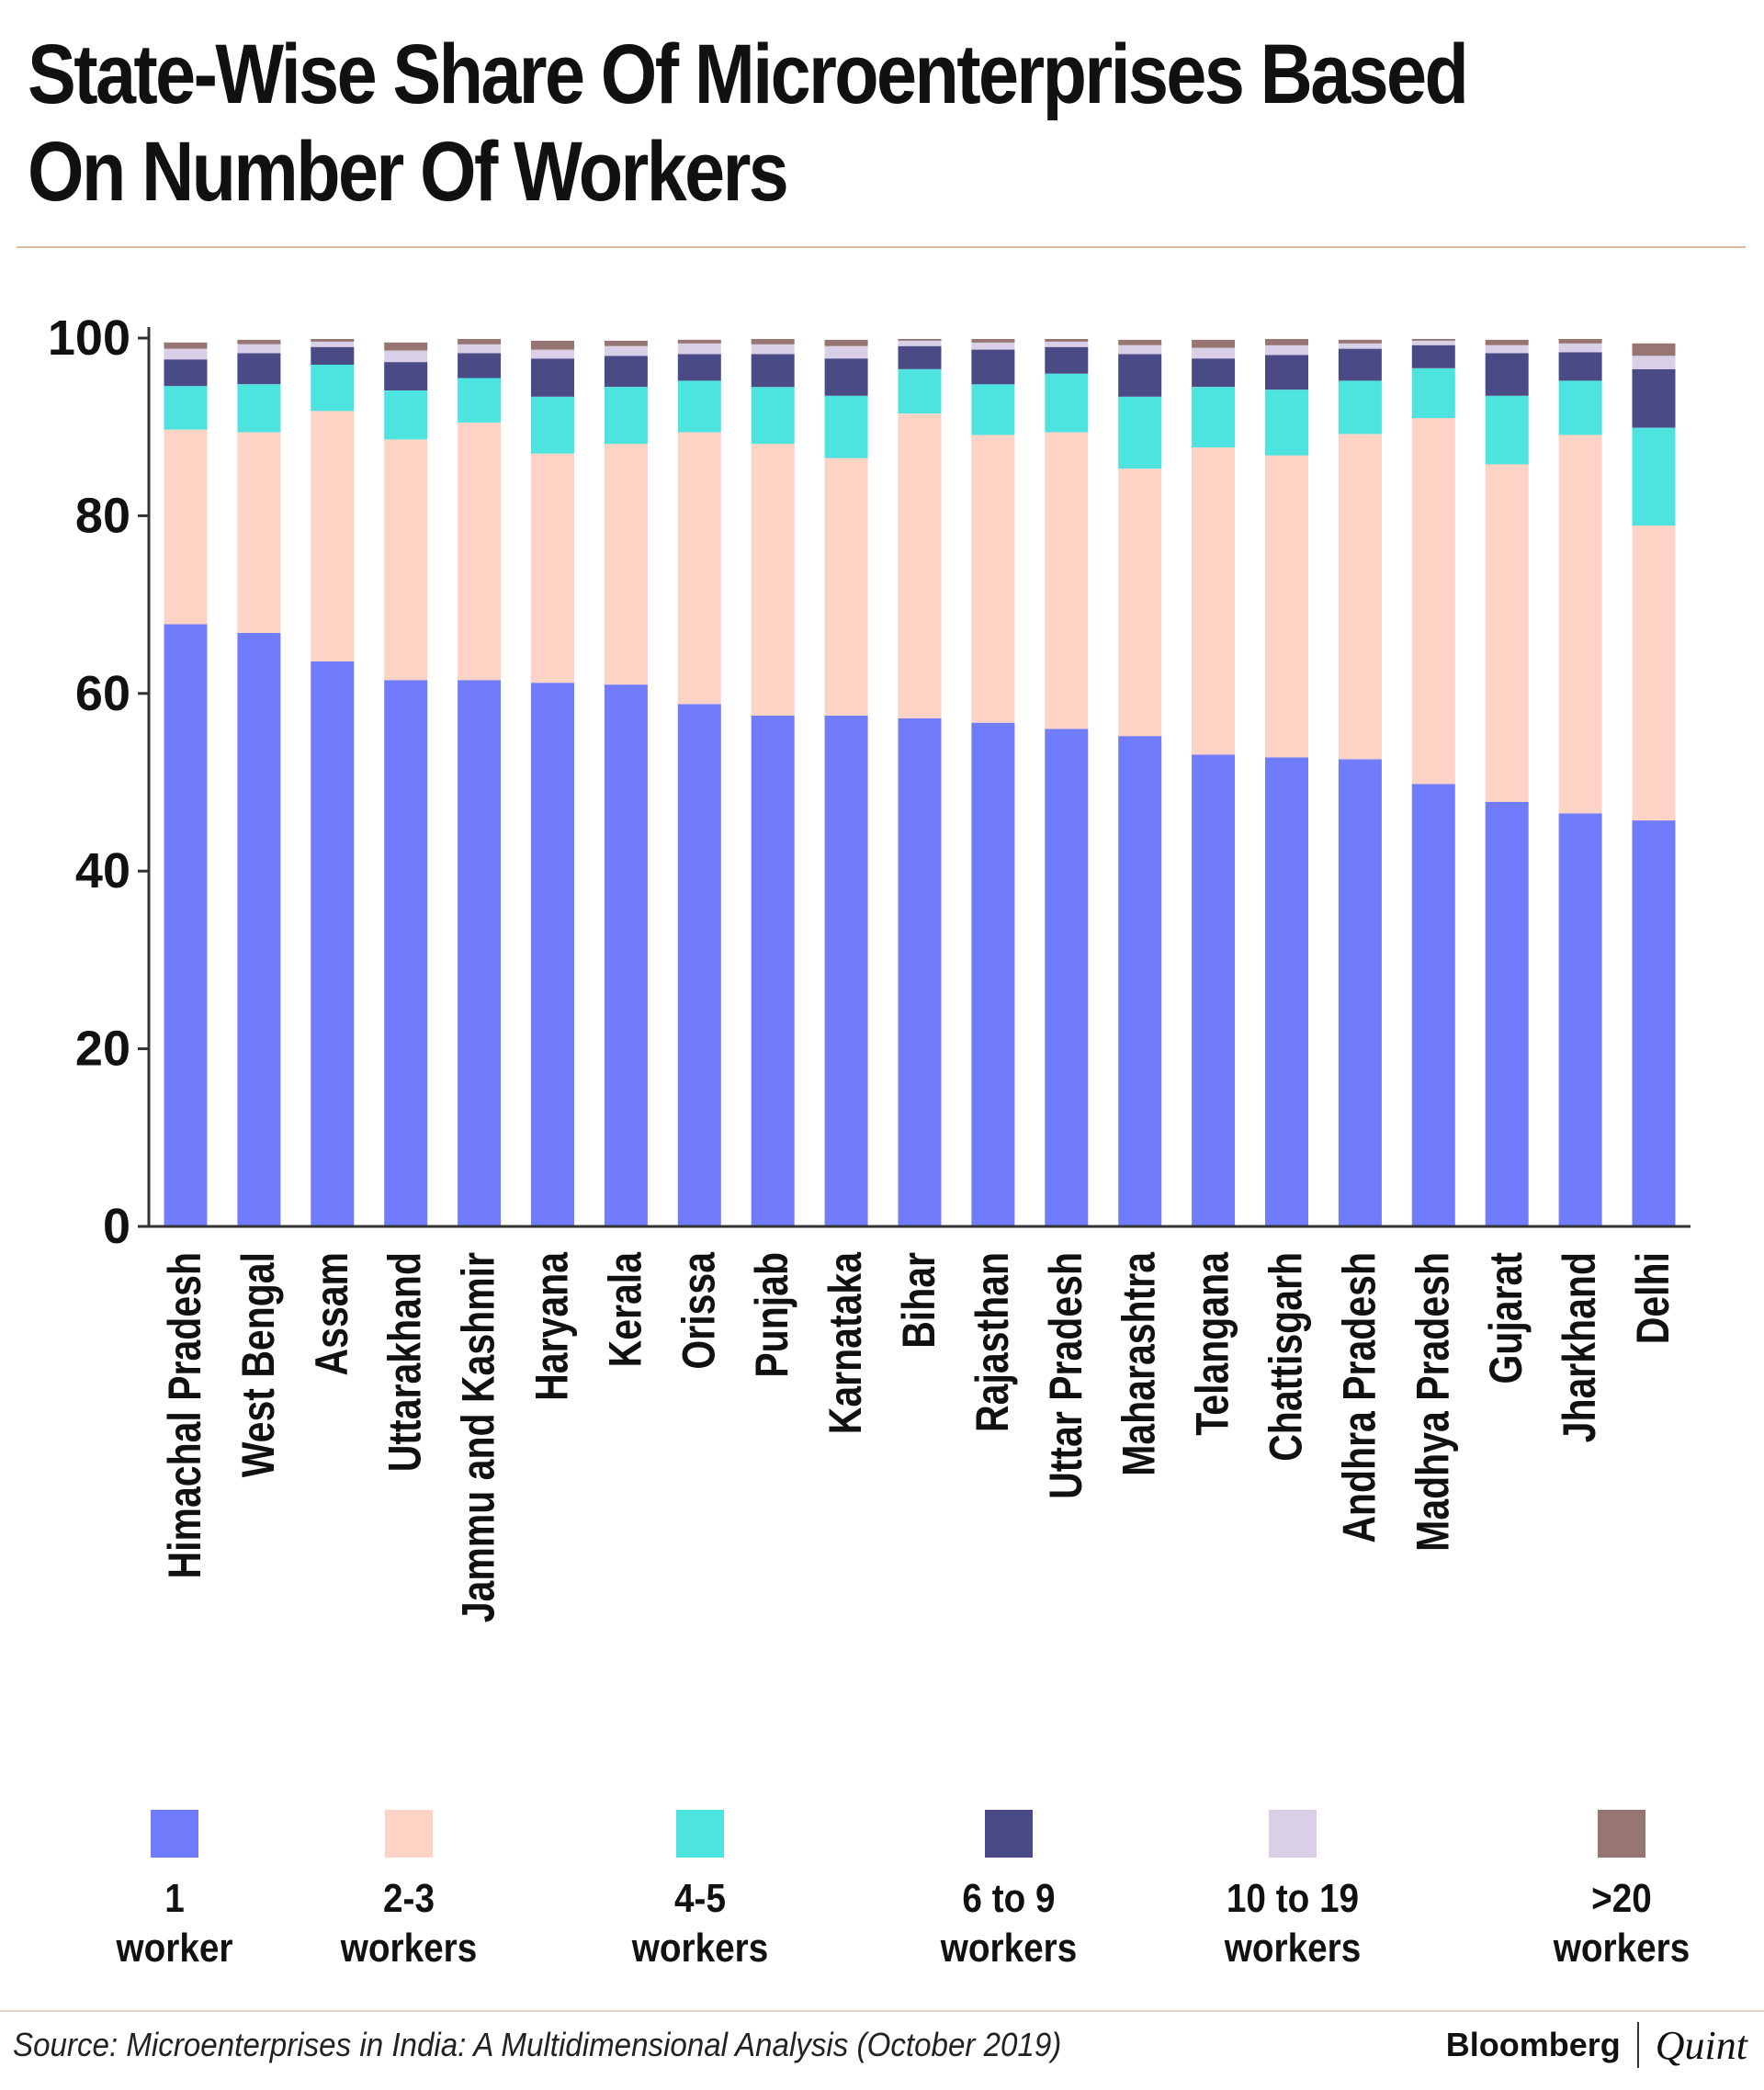 This screenshot has width=1764, height=2090. What do you see at coordinates (1637, 2045) in the screenshot?
I see `brand-divider` at bounding box center [1637, 2045].